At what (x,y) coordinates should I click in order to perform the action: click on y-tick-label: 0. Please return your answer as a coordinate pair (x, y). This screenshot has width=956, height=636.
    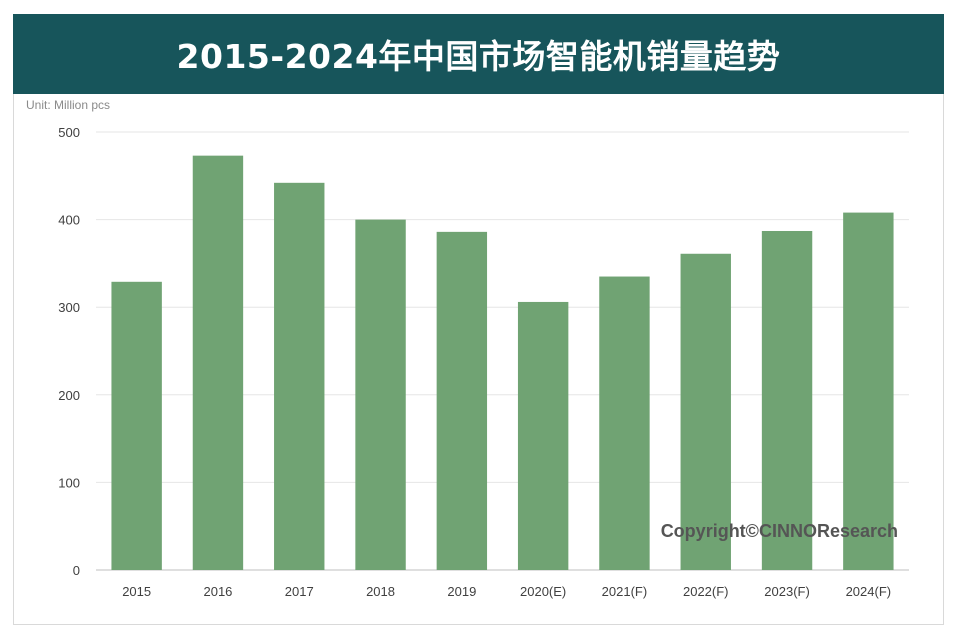
    Looking at the image, I should click on (76, 570).